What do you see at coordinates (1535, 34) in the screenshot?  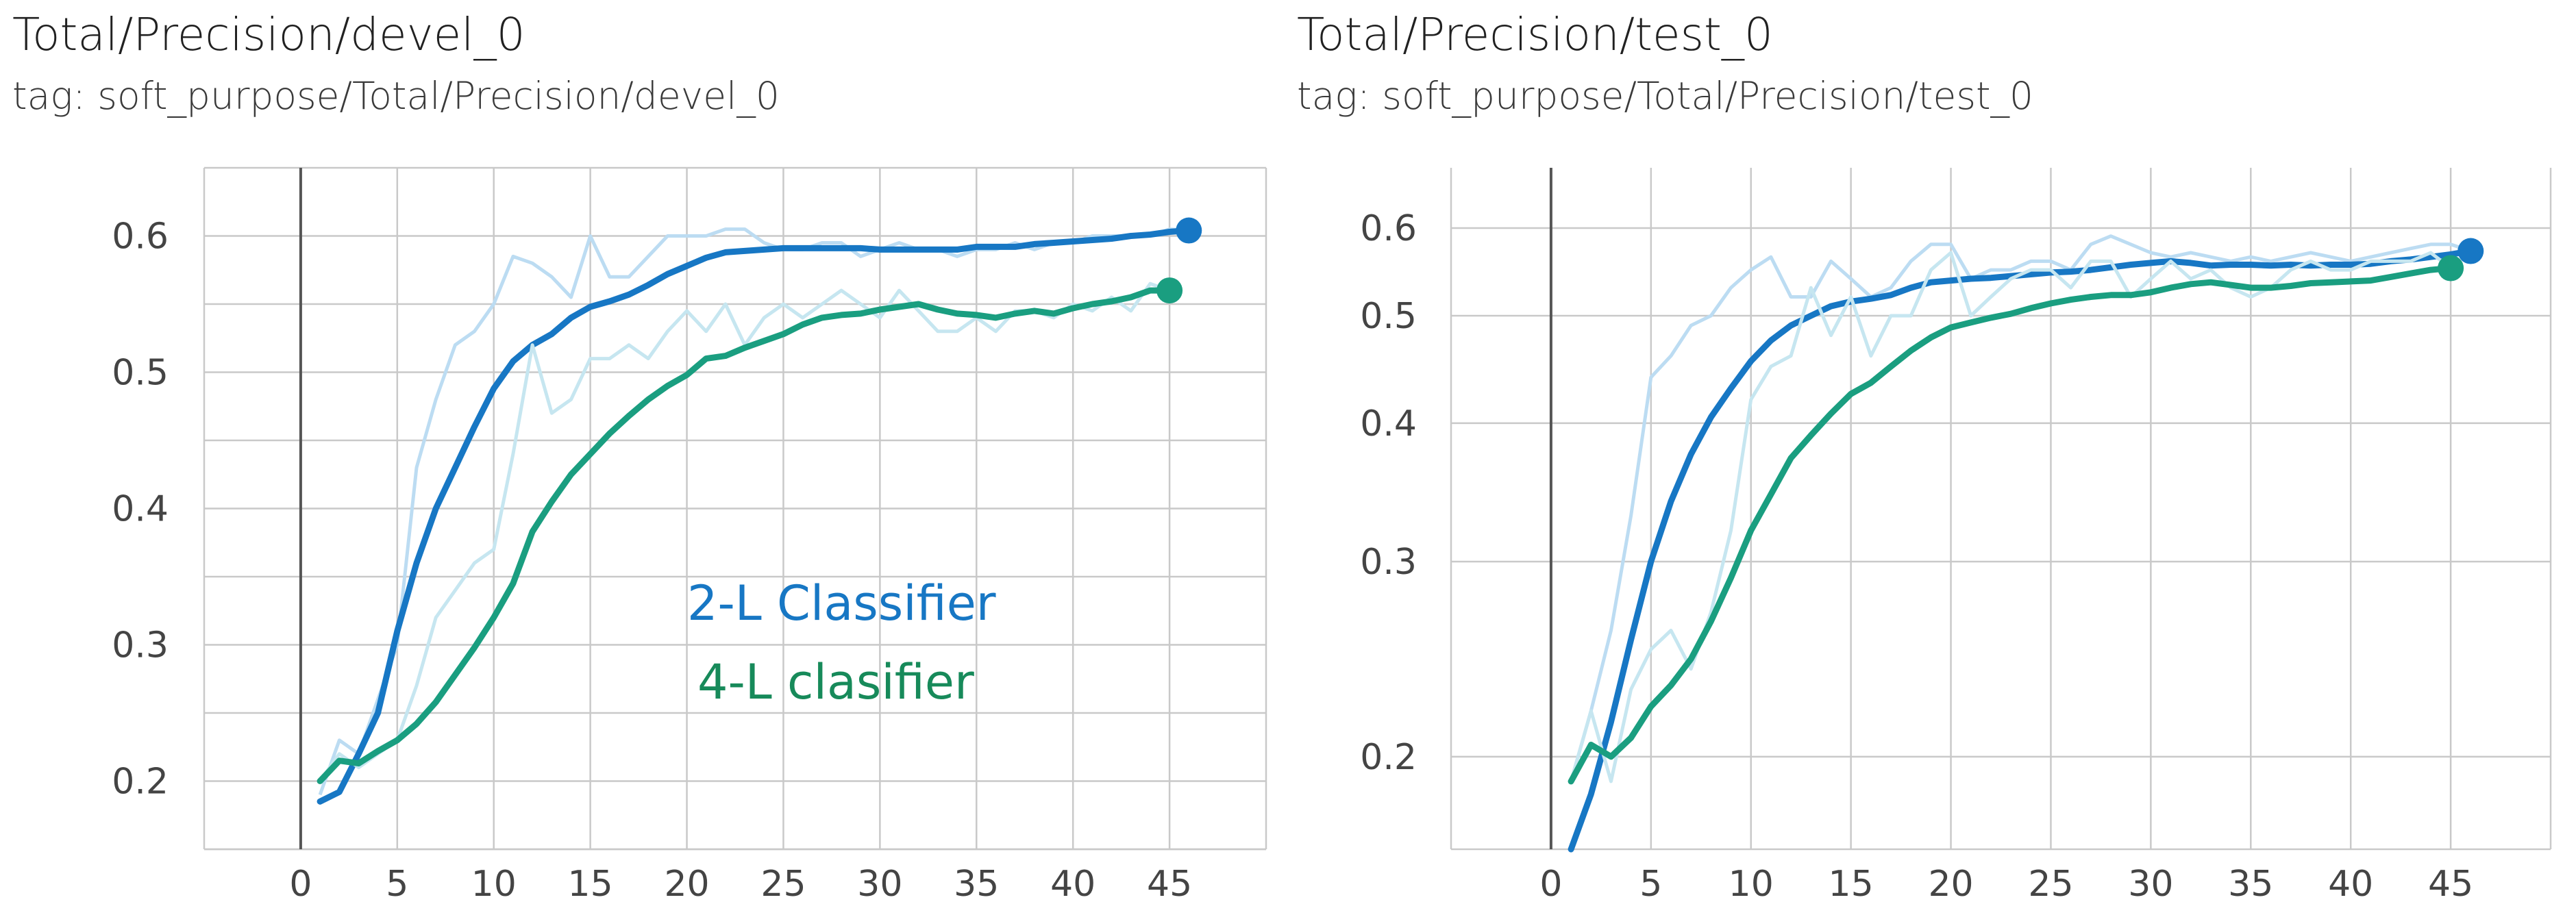 I see `chart-title: Total/Precision/test_0` at bounding box center [1535, 34].